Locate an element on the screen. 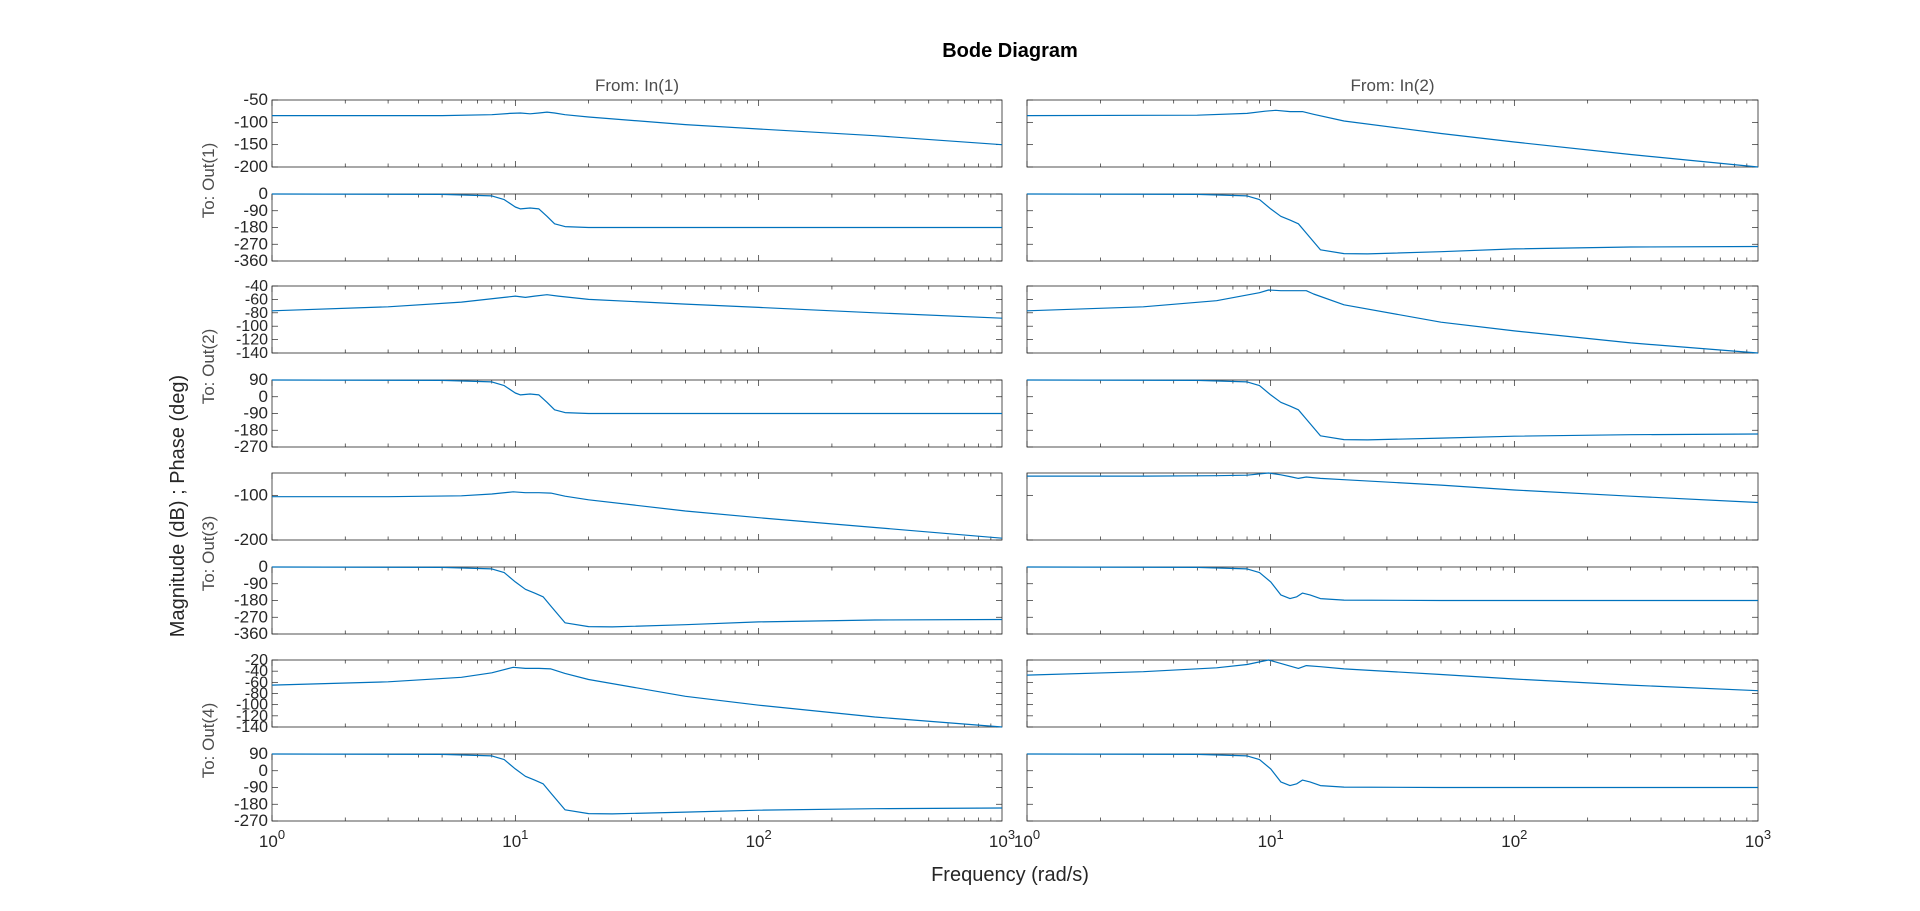  row-label-out4: To: Out(4) is located at coordinates (208, 741).